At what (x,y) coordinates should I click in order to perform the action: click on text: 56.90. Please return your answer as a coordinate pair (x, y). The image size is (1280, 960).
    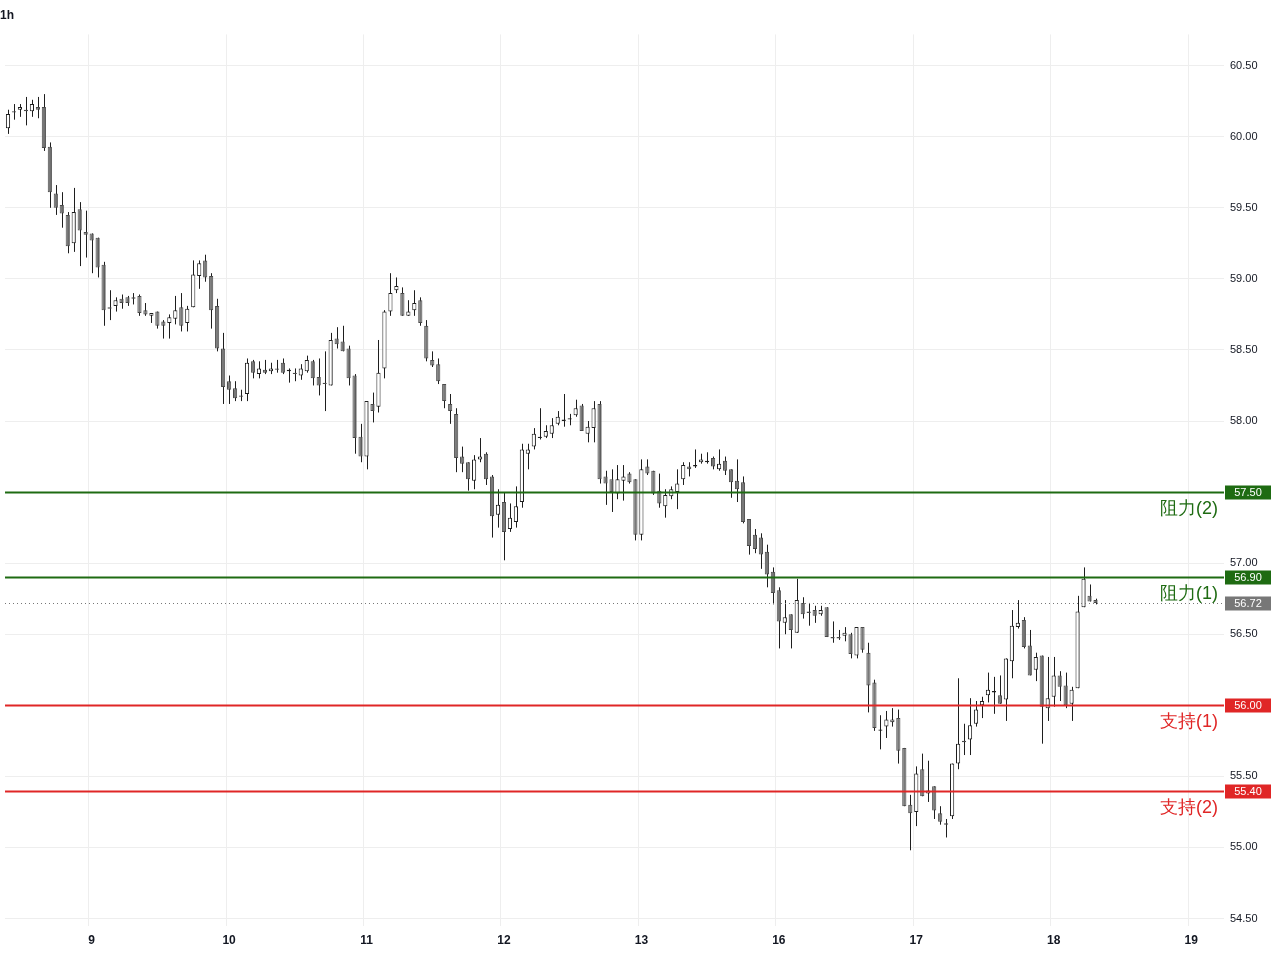
    Looking at the image, I should click on (1248, 576).